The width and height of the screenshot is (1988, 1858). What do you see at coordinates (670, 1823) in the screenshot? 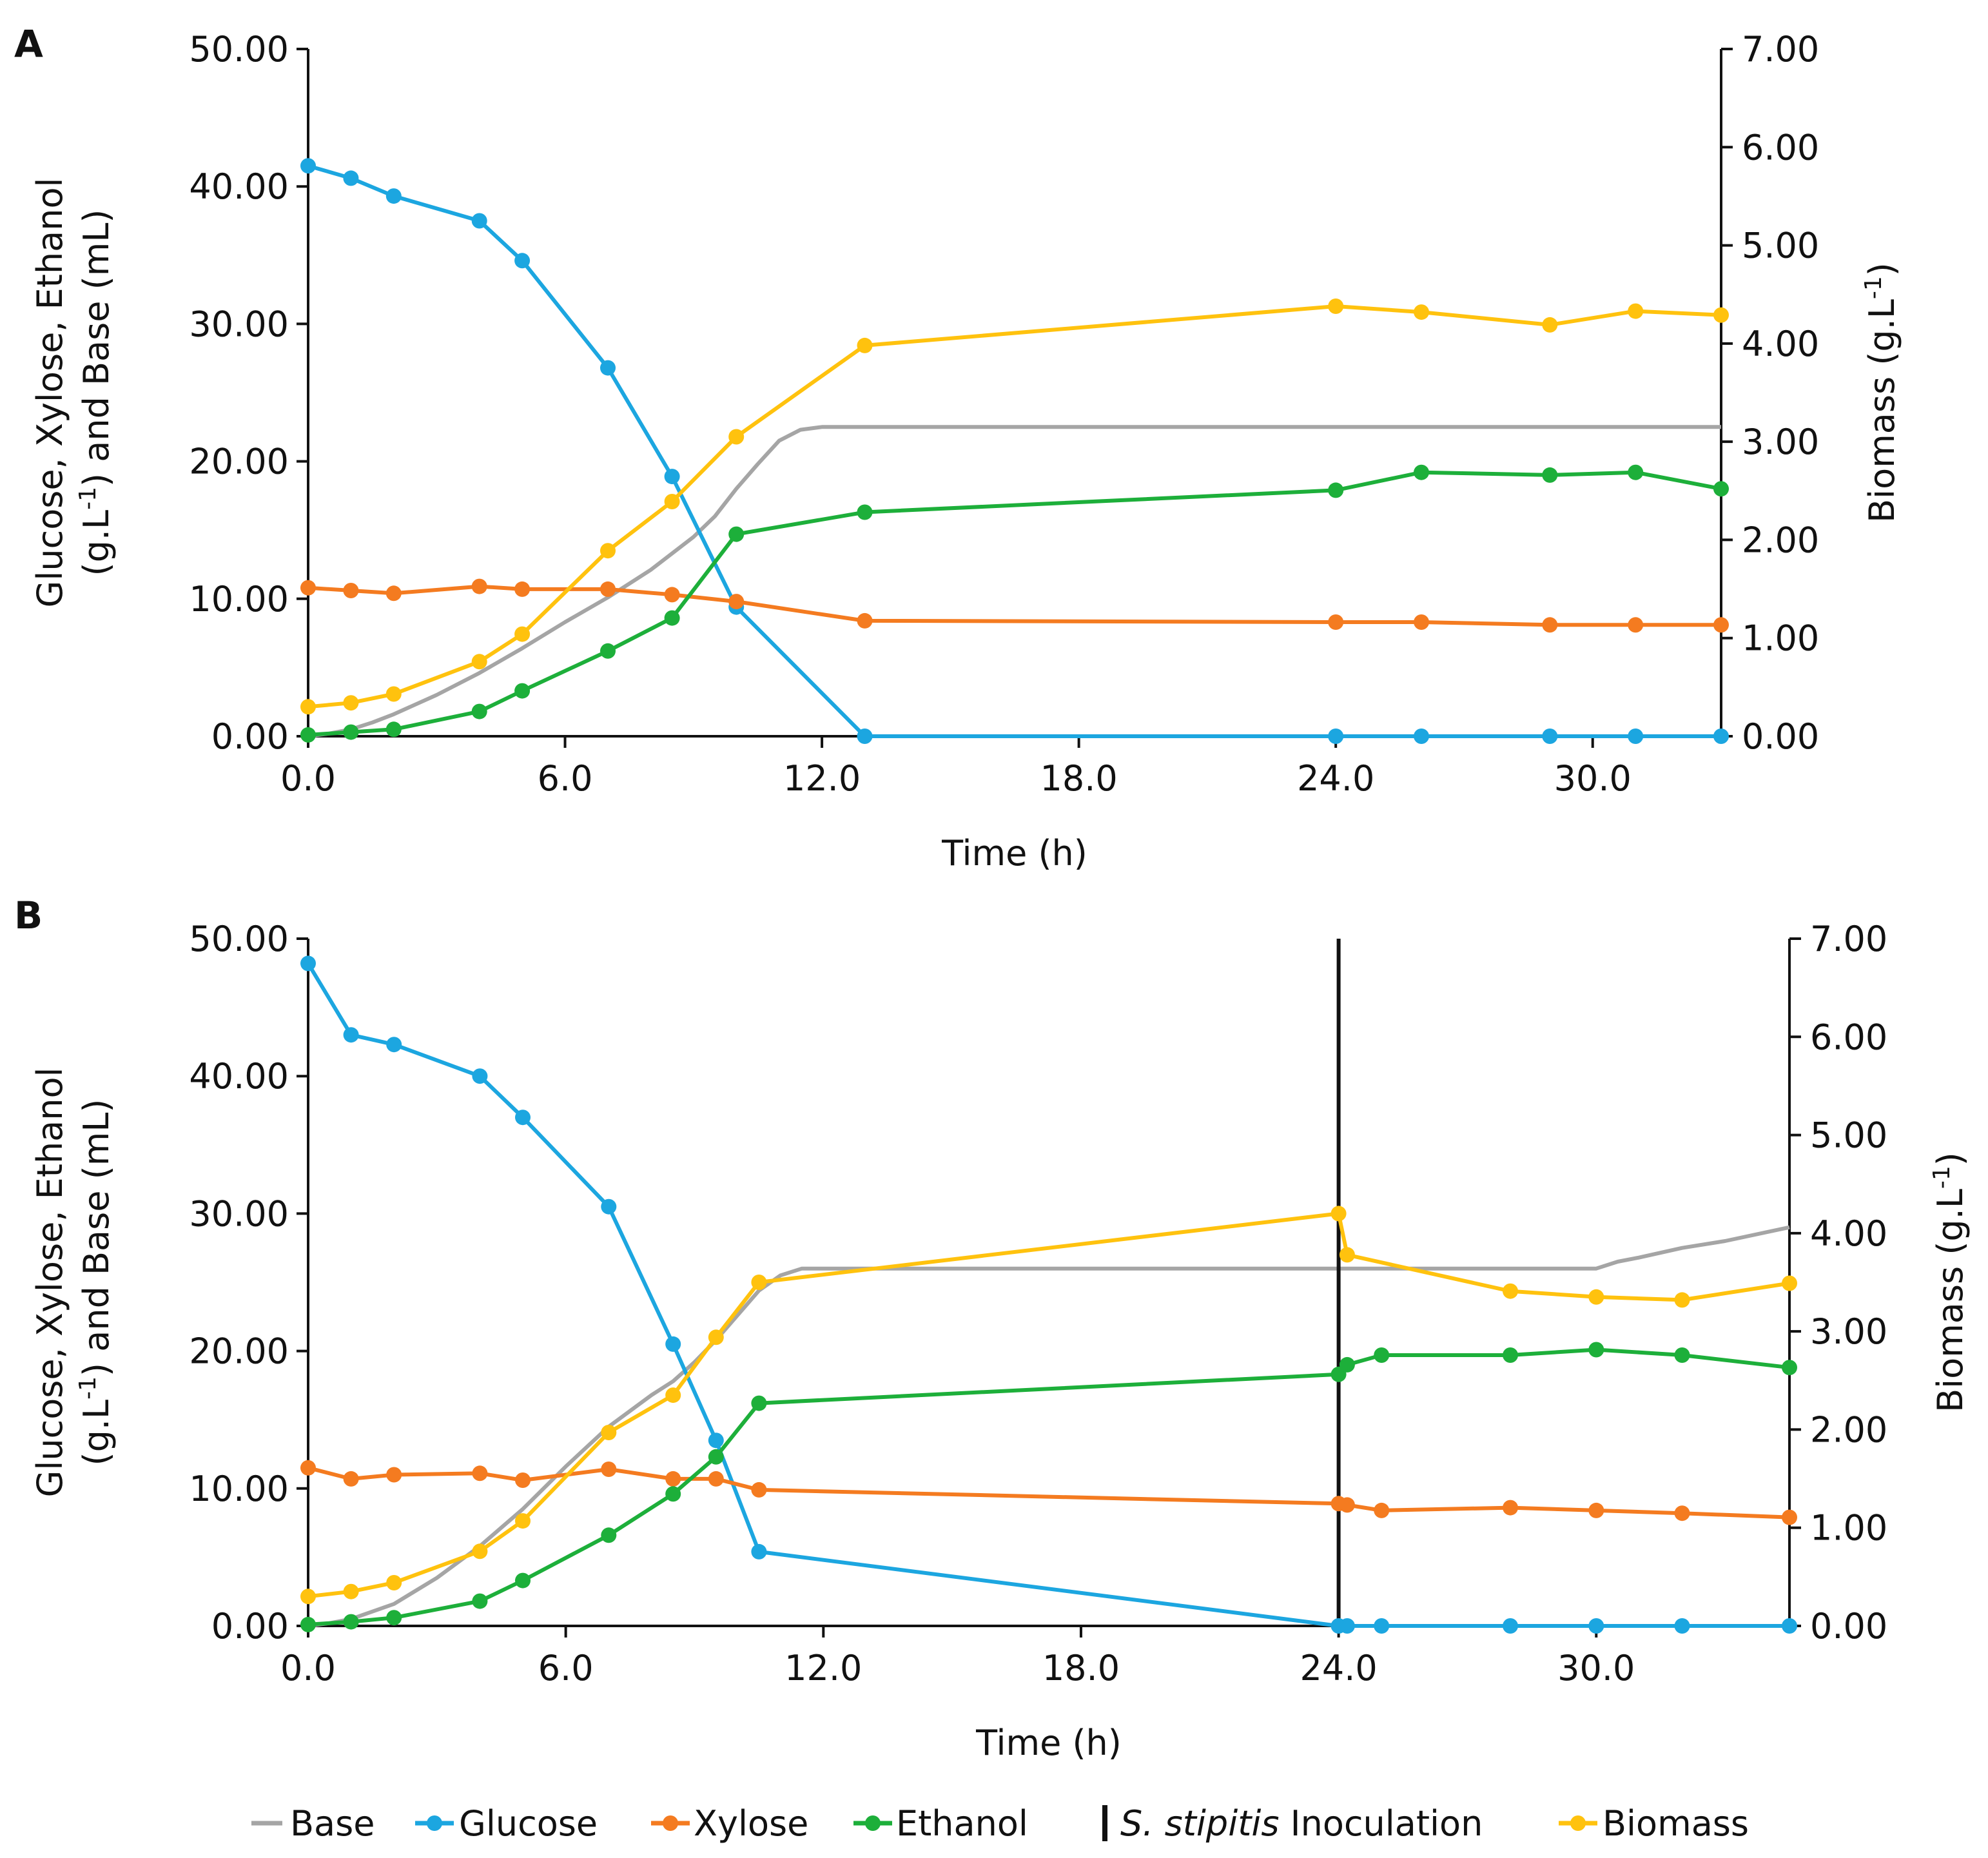
I see `legend-marker-xylose` at bounding box center [670, 1823].